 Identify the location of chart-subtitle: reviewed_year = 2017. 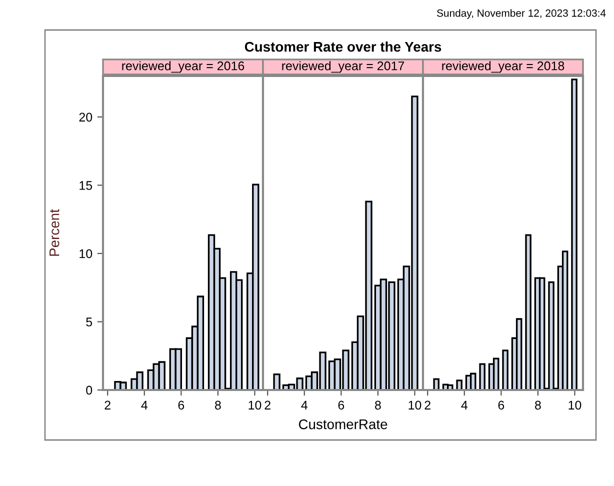
(343, 67).